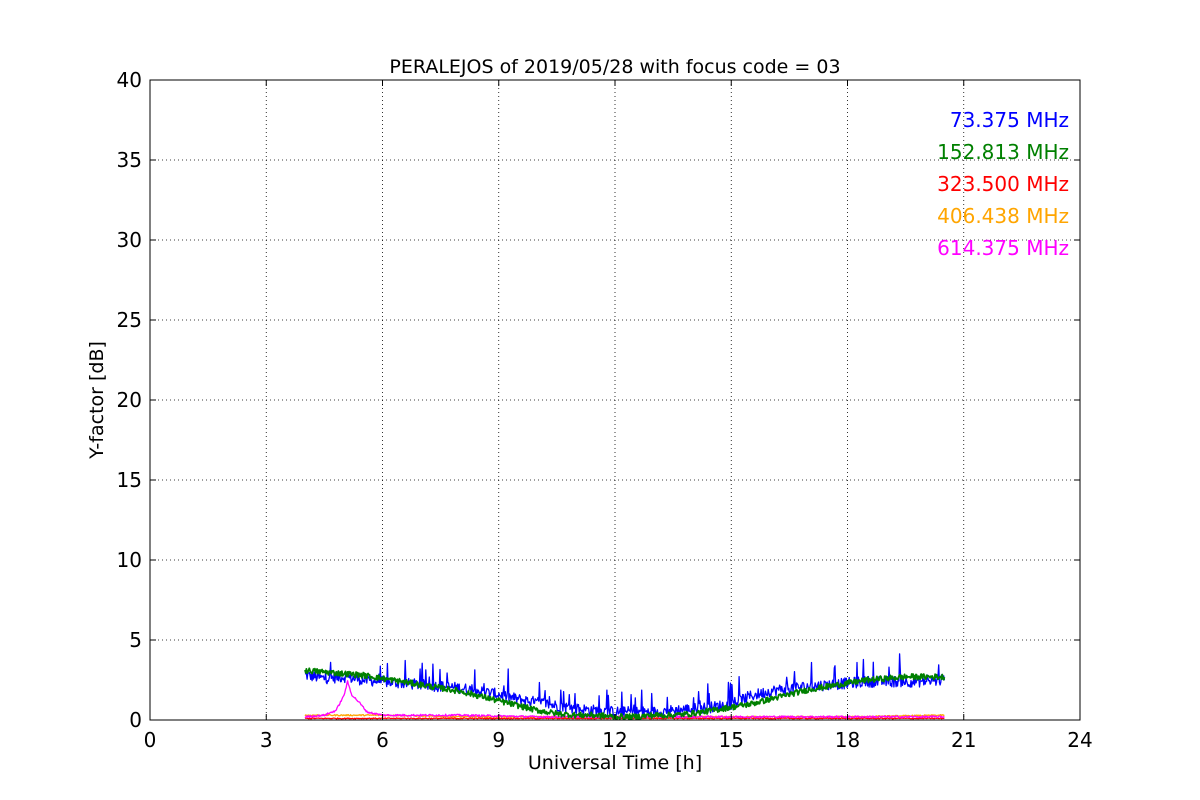 The height and width of the screenshot is (800, 1200). Describe the element at coordinates (135, 640) in the screenshot. I see `y-tick-label: 5` at that location.